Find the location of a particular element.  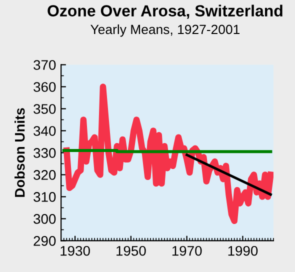

chart-subtitle: Yearly Means, 1927-2001 is located at coordinates (165, 30).